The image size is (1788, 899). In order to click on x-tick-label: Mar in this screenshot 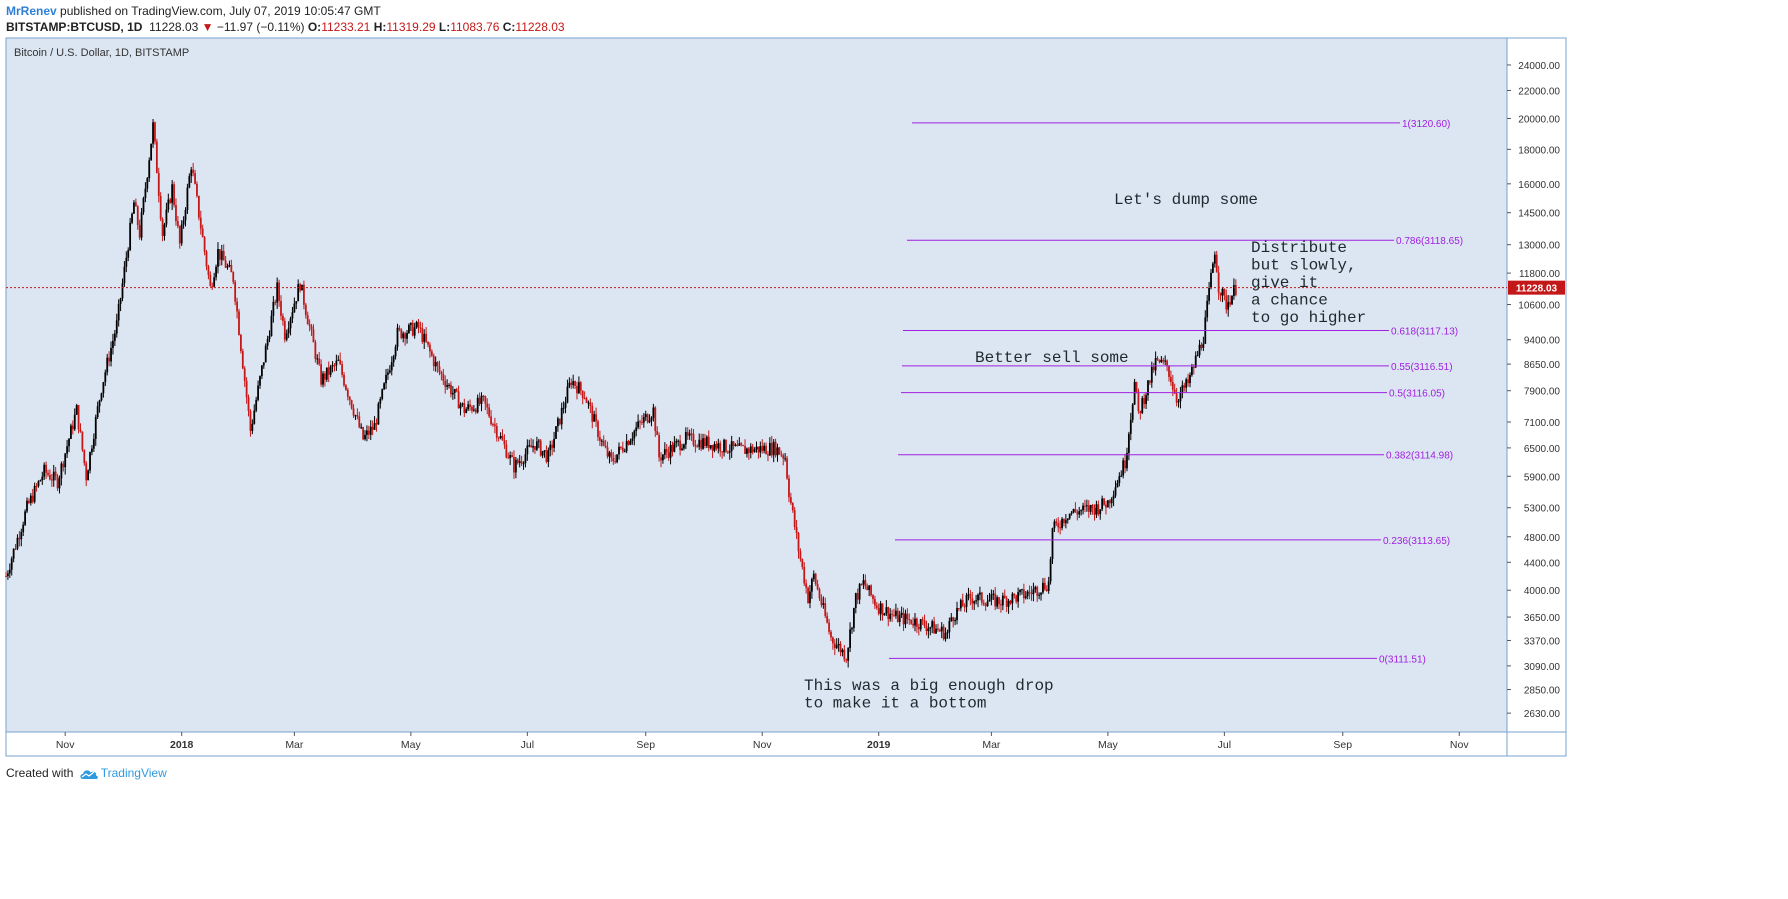, I will do `click(294, 745)`.